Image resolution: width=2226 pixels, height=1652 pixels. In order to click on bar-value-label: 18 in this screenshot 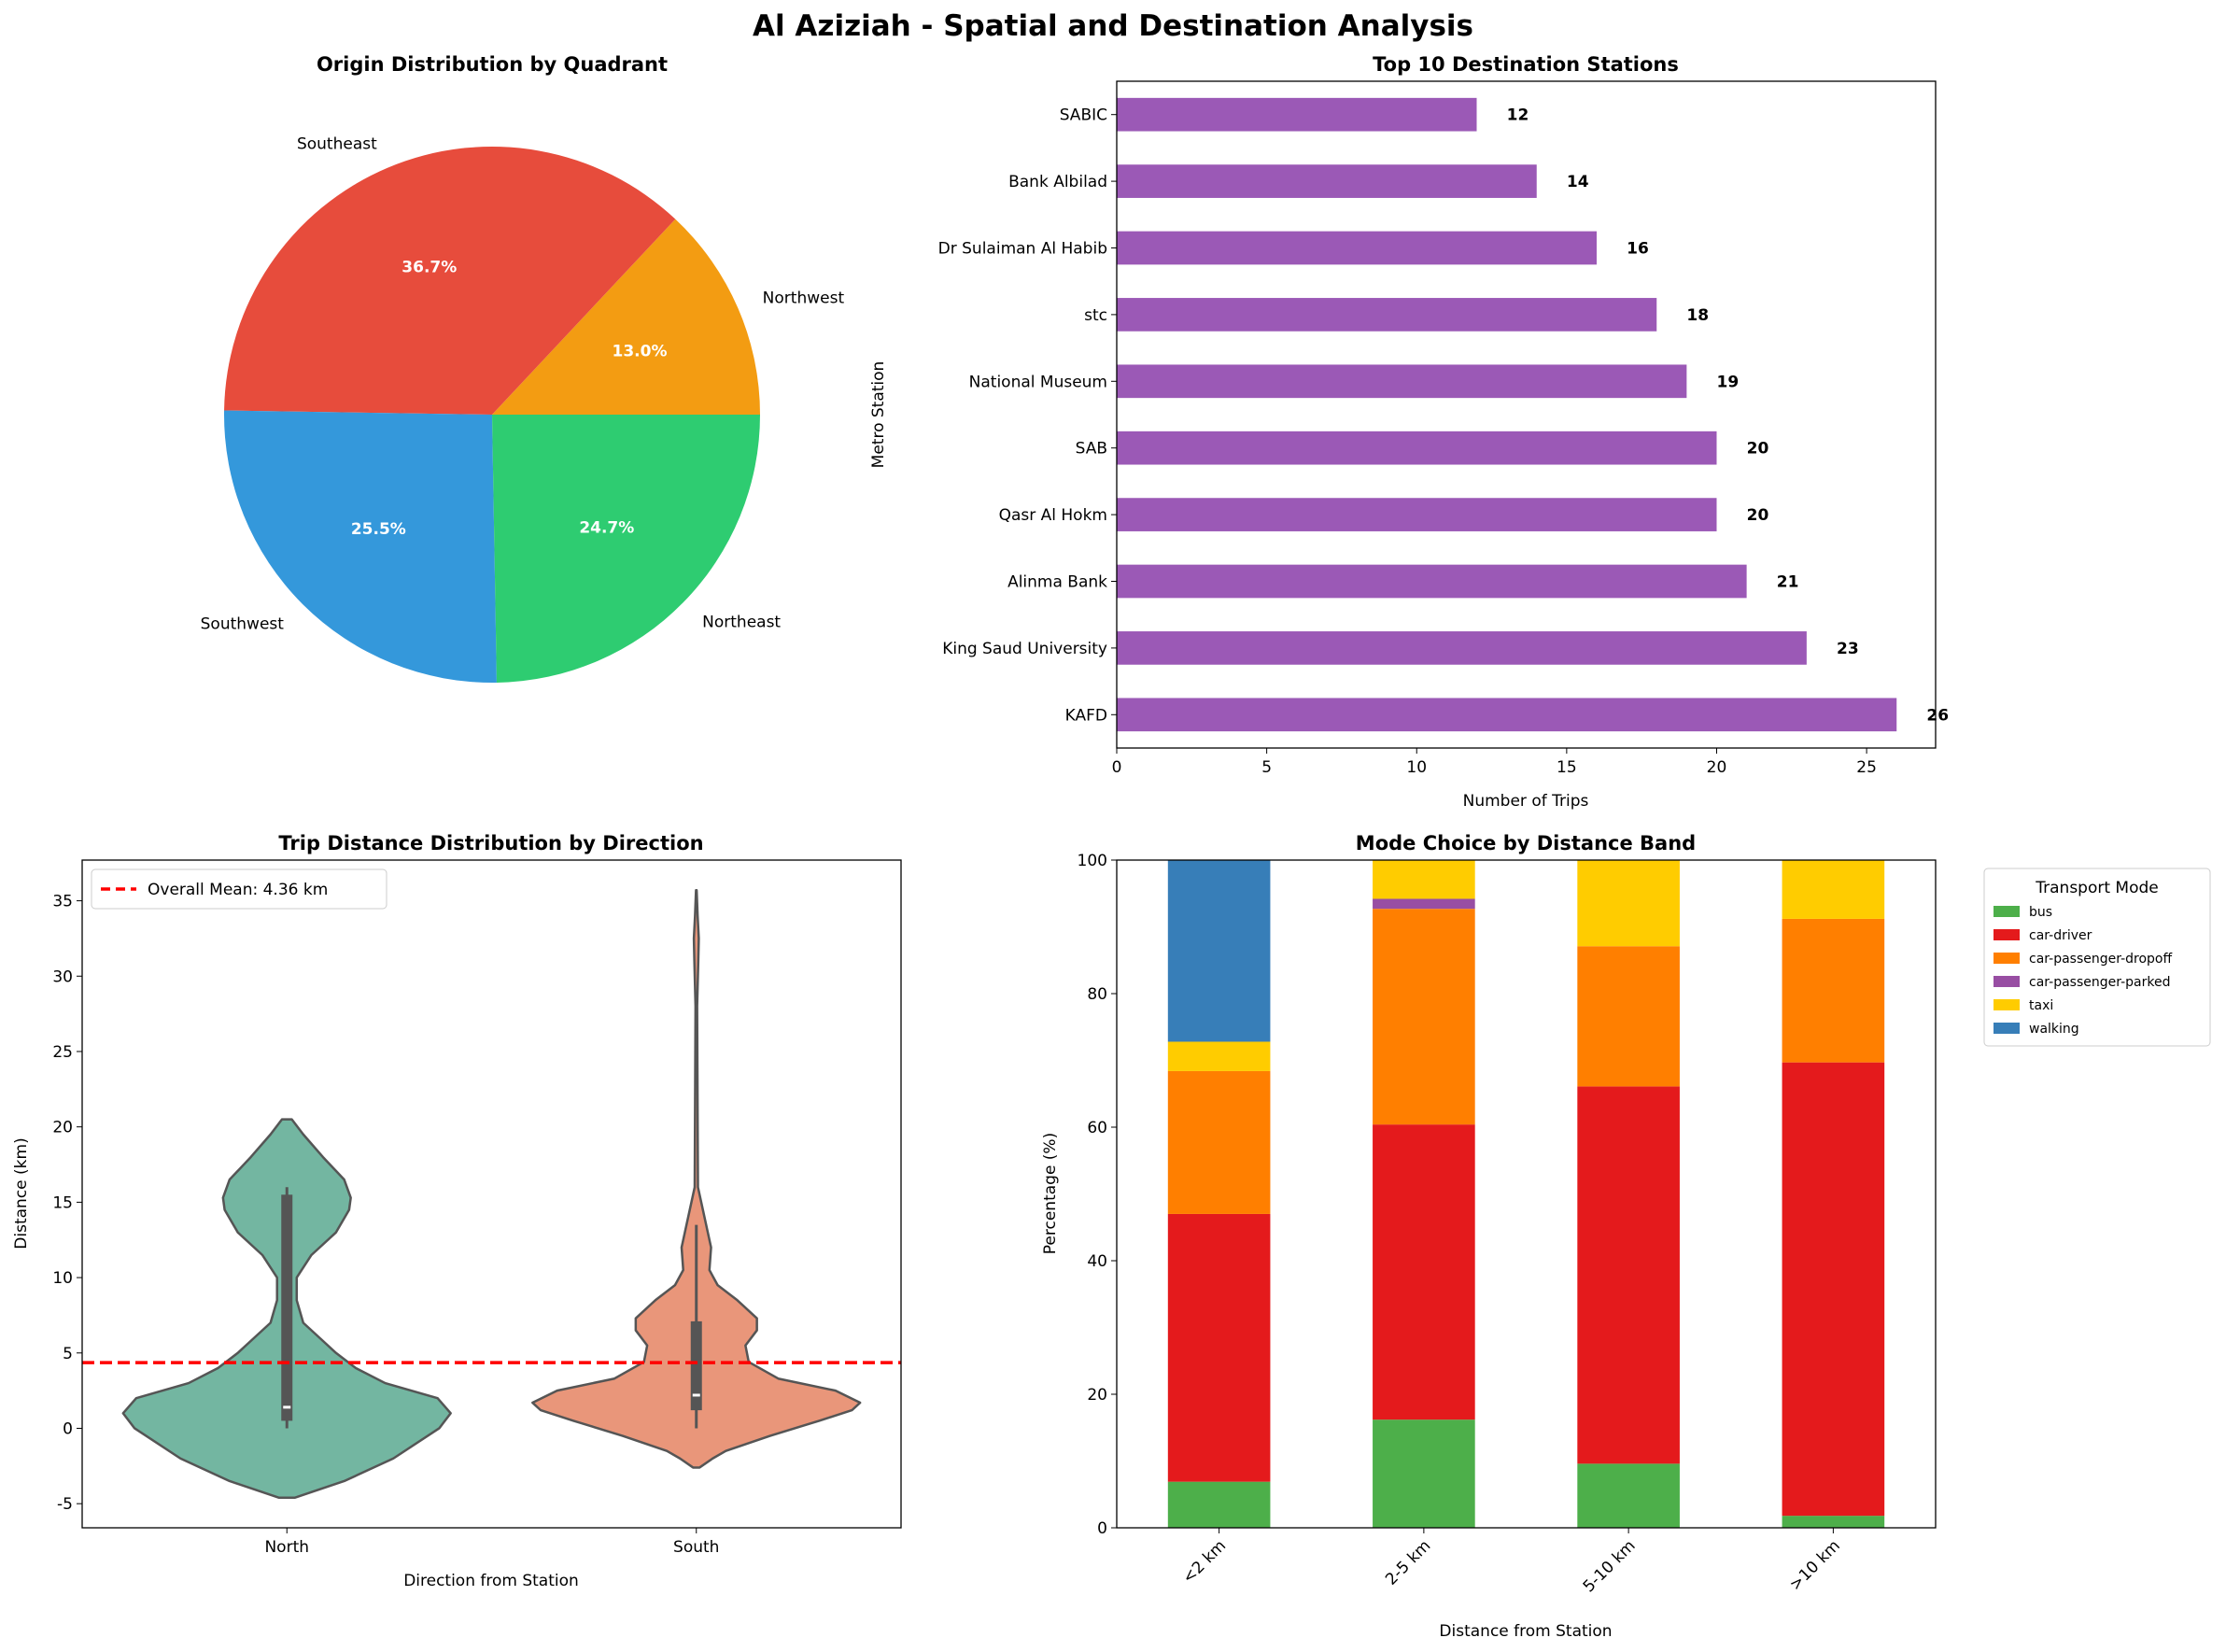, I will do `click(1697, 315)`.